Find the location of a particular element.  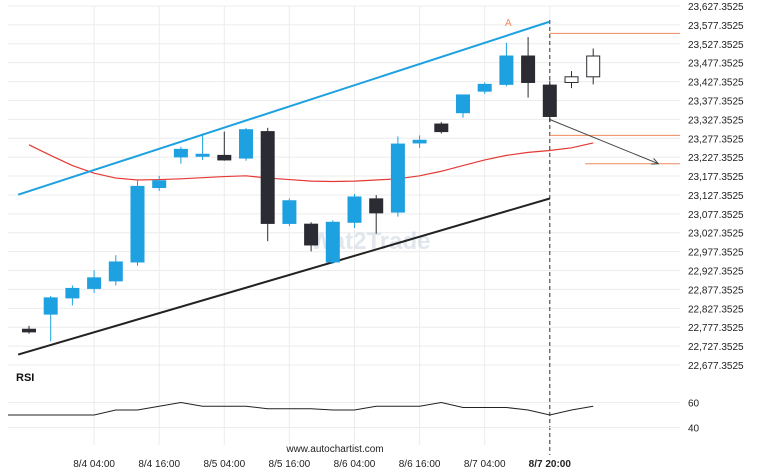

x-tick-label: 8/7 04:00 is located at coordinates (485, 464).